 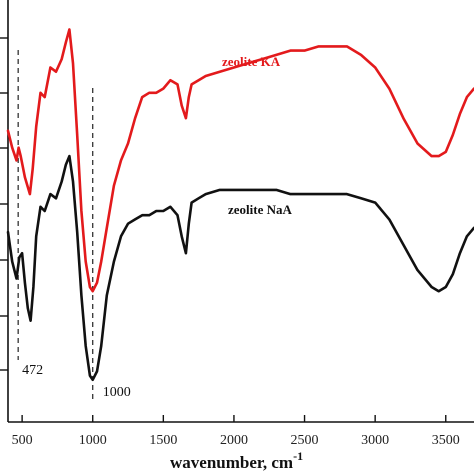 What do you see at coordinates (251, 61) in the screenshot?
I see `series-label-zeolite-ka: zeolite KA` at bounding box center [251, 61].